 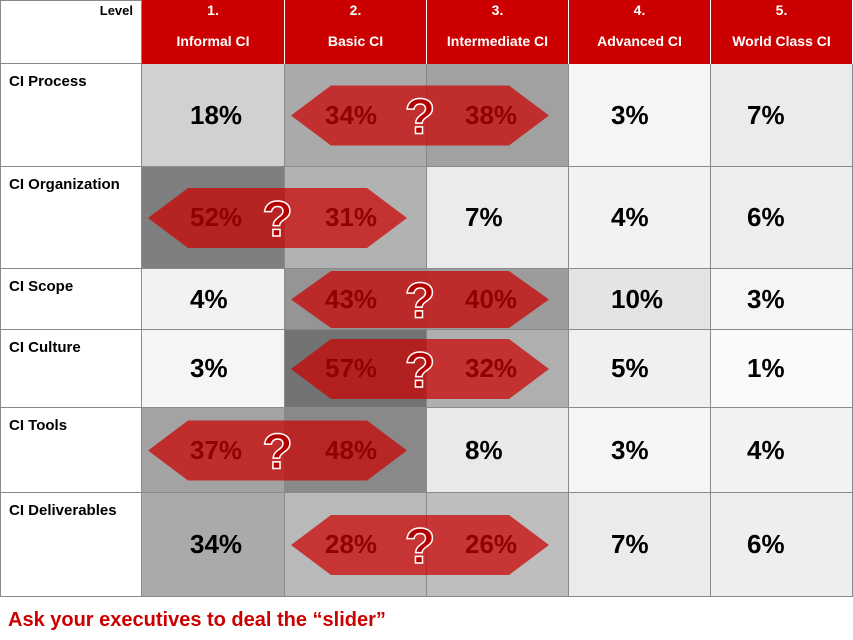 I want to click on row-label-text: CI Process, so click(x=48, y=81).